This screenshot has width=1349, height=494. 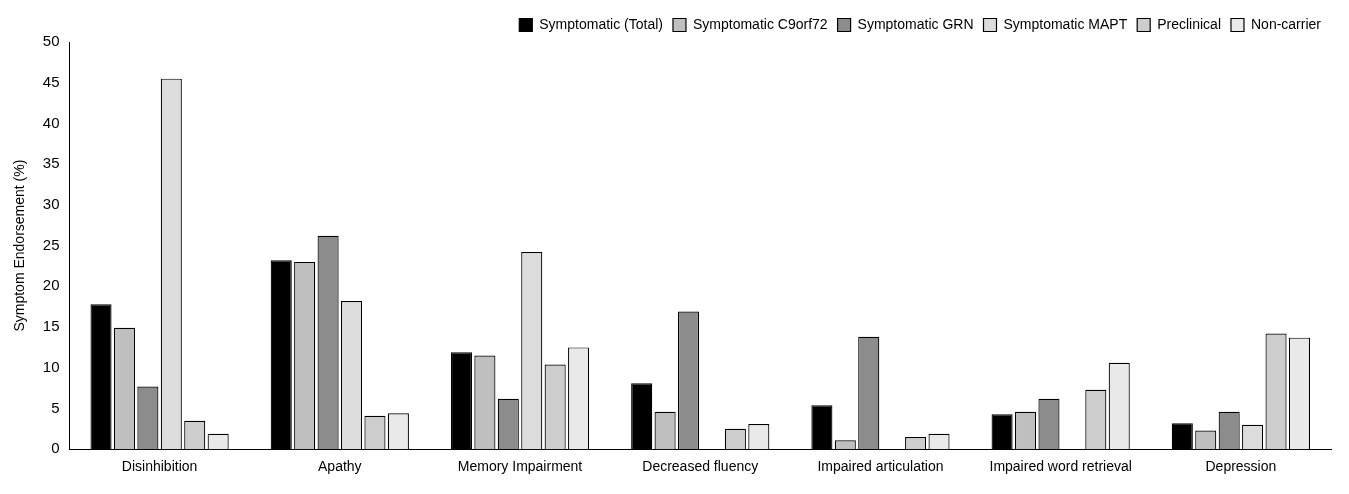 I want to click on x-tick-label: Disinhibition, so click(x=159, y=466).